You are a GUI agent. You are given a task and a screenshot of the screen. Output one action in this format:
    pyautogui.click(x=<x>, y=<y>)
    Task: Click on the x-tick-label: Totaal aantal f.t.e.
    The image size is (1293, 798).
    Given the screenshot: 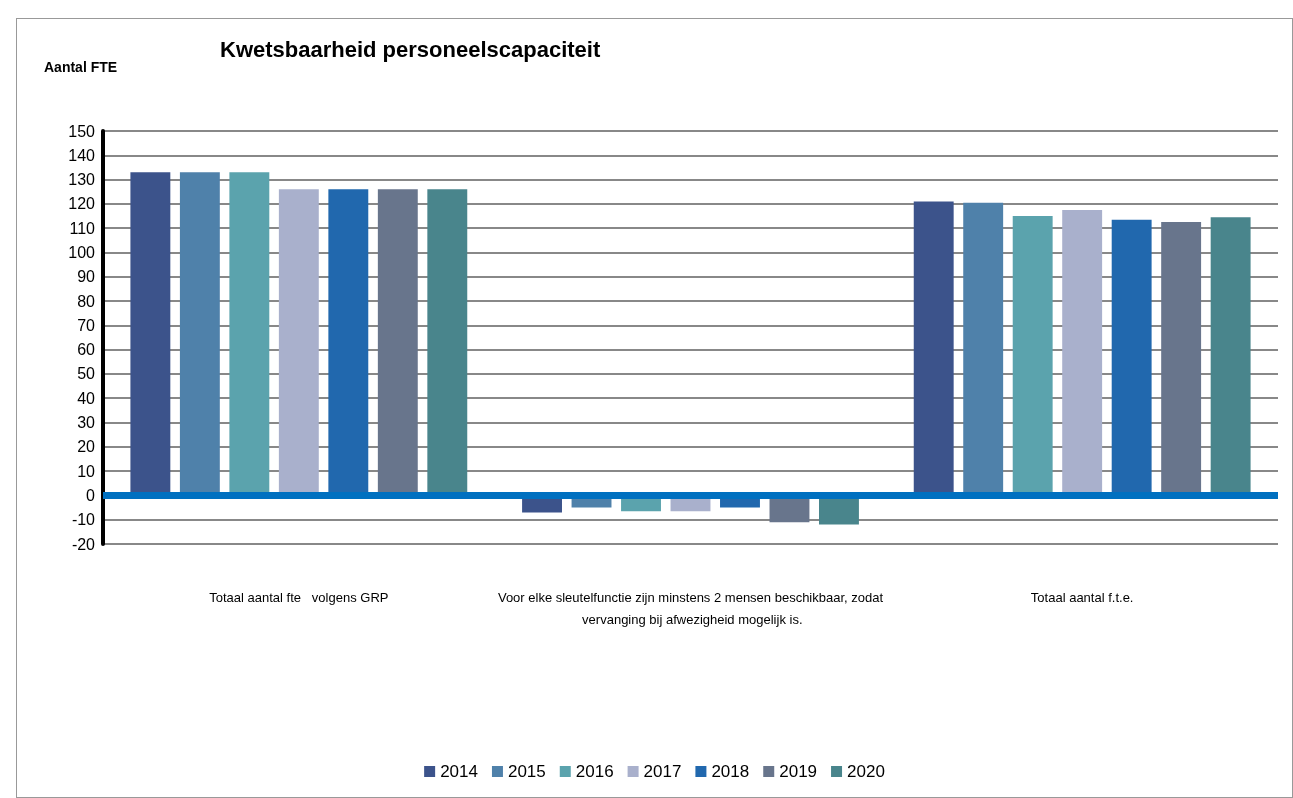 What is the action you would take?
    pyautogui.click(x=1082, y=597)
    